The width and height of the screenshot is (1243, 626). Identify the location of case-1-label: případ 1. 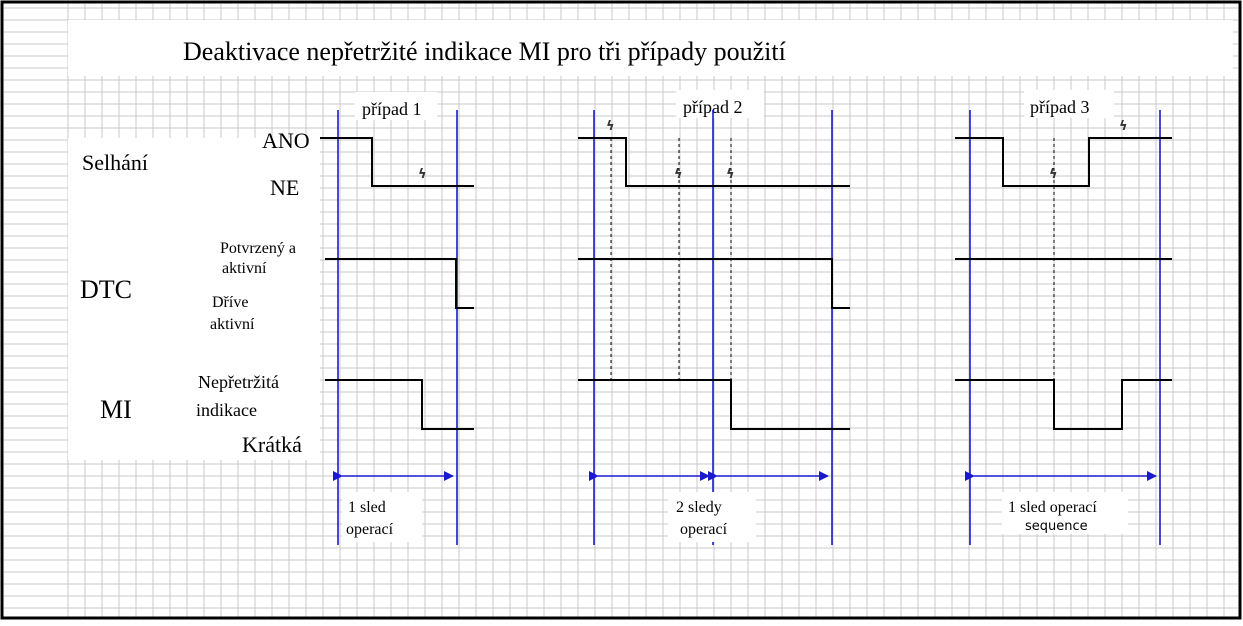
(391, 109).